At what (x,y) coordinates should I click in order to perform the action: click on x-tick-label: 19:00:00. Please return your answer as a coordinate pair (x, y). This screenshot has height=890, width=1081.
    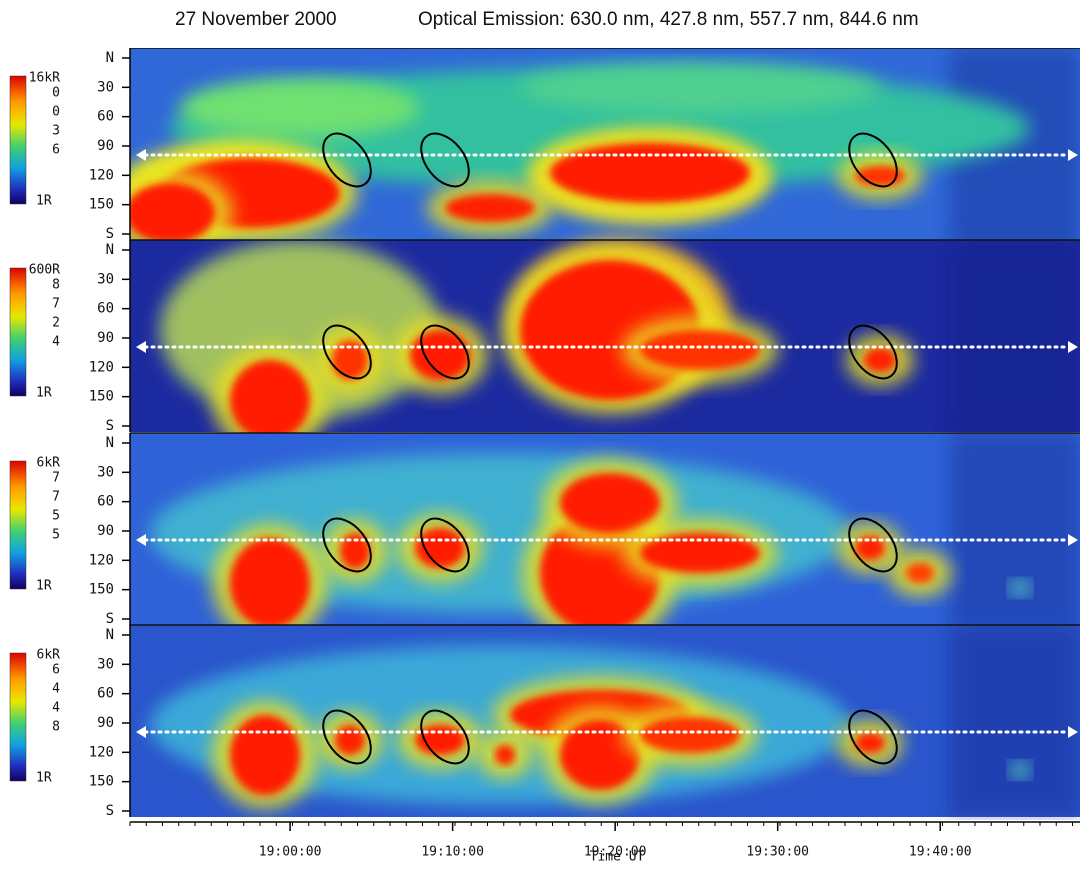
    Looking at the image, I should click on (290, 852).